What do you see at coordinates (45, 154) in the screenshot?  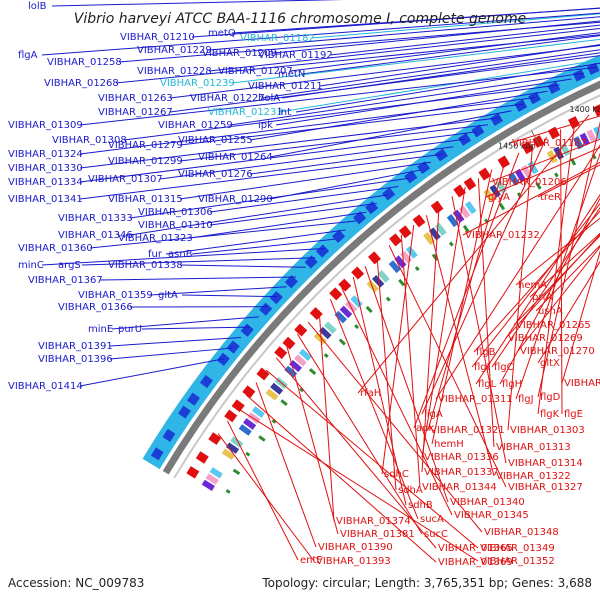 I see `minus-gene-label: VIBHAR_01324` at bounding box center [45, 154].